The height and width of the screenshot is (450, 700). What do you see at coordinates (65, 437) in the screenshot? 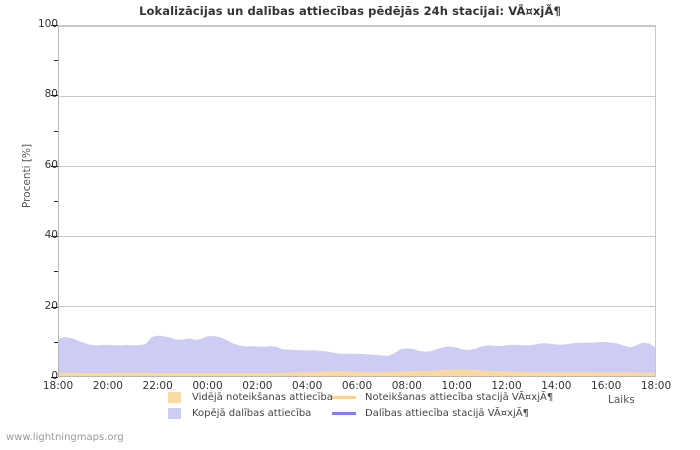
I see `watermark: www.lightningmaps.org` at bounding box center [65, 437].